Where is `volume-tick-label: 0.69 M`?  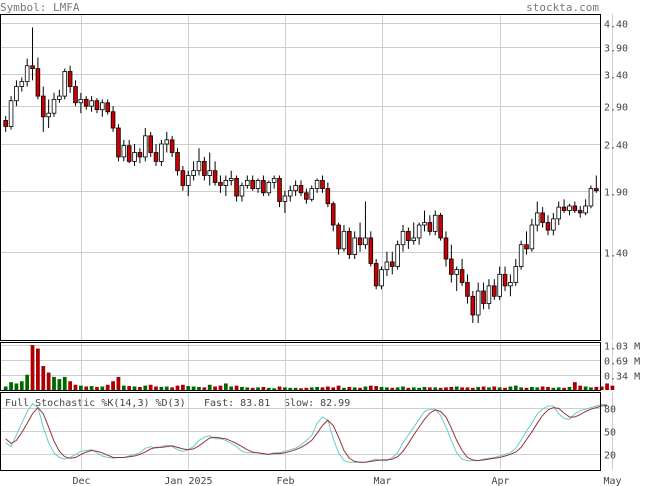
volume-tick-label: 0.69 M is located at coordinates (622, 362).